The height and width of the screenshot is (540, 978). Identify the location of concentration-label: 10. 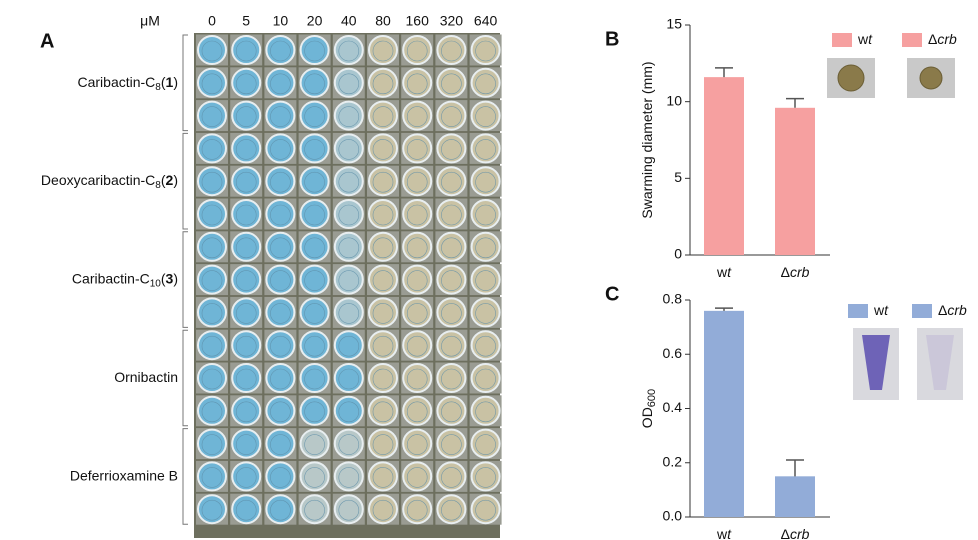
(281, 21).